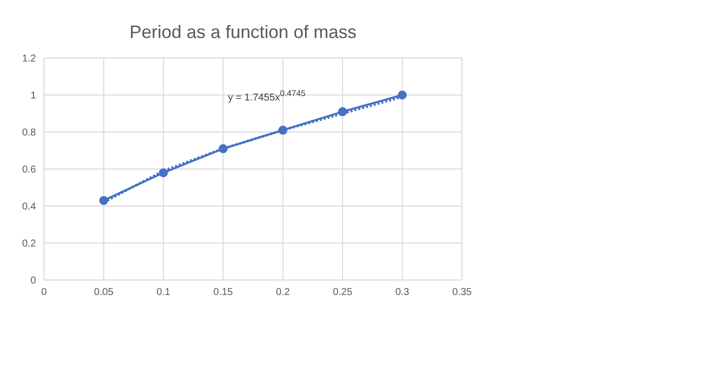 The image size is (708, 392). I want to click on y-tick-label: 0.2, so click(29, 244).